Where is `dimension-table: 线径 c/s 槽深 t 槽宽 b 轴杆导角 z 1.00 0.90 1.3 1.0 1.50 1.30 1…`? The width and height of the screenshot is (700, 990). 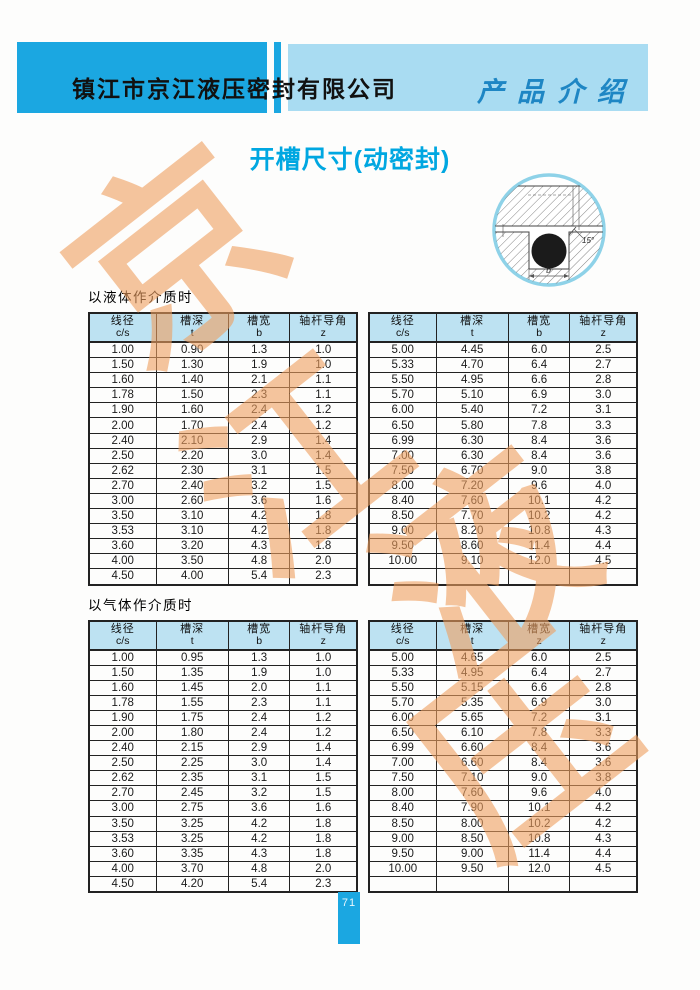 dimension-table: 线径 c/s 槽深 t 槽宽 b 轴杆导角 z 1.00 0.90 1.3 1.0 1.50 1.30 1… is located at coordinates (223, 449).